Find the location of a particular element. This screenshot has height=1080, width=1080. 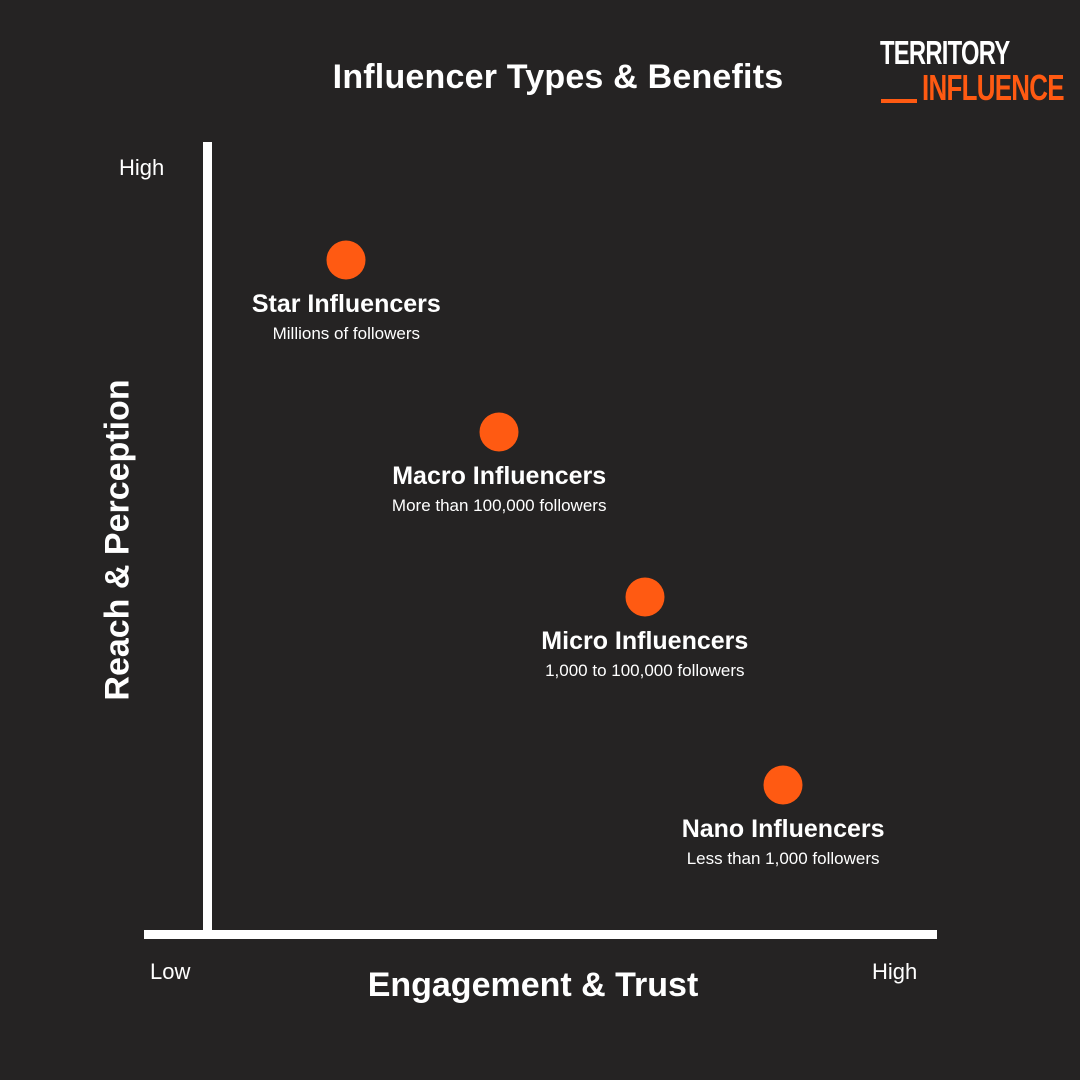

x-axis-line is located at coordinates (540, 934).